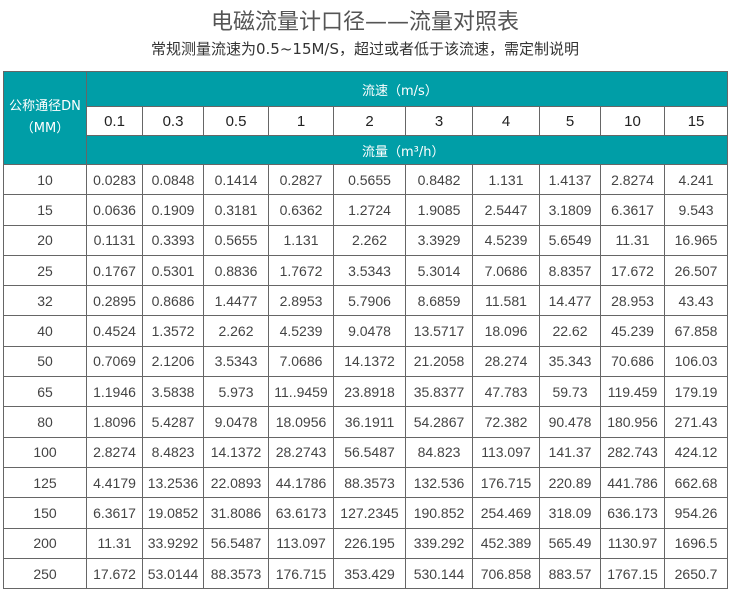  What do you see at coordinates (369, 301) in the screenshot?
I see `flow-cell: 5.7906` at bounding box center [369, 301].